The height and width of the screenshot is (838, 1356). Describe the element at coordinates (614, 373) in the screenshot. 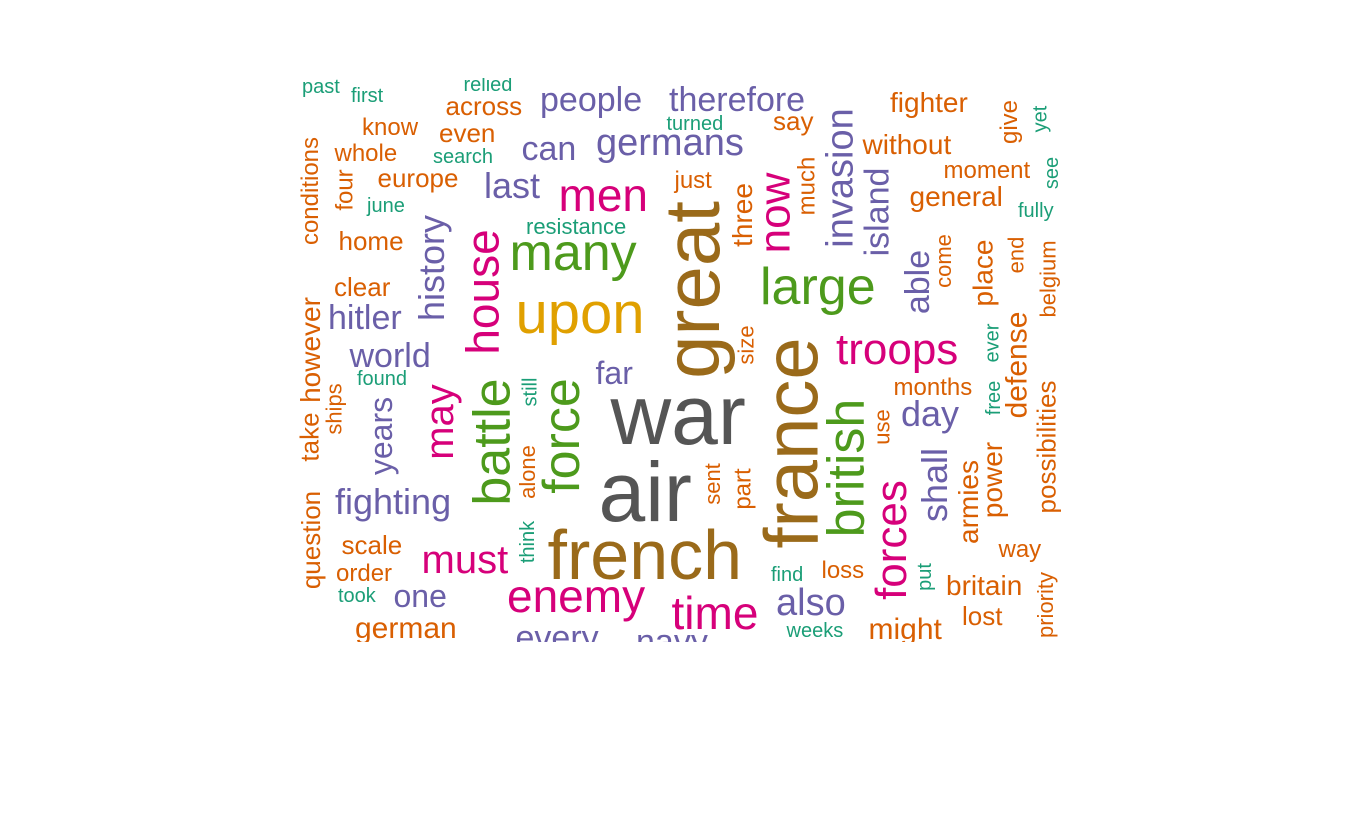

I see `word-far: far` at that location.